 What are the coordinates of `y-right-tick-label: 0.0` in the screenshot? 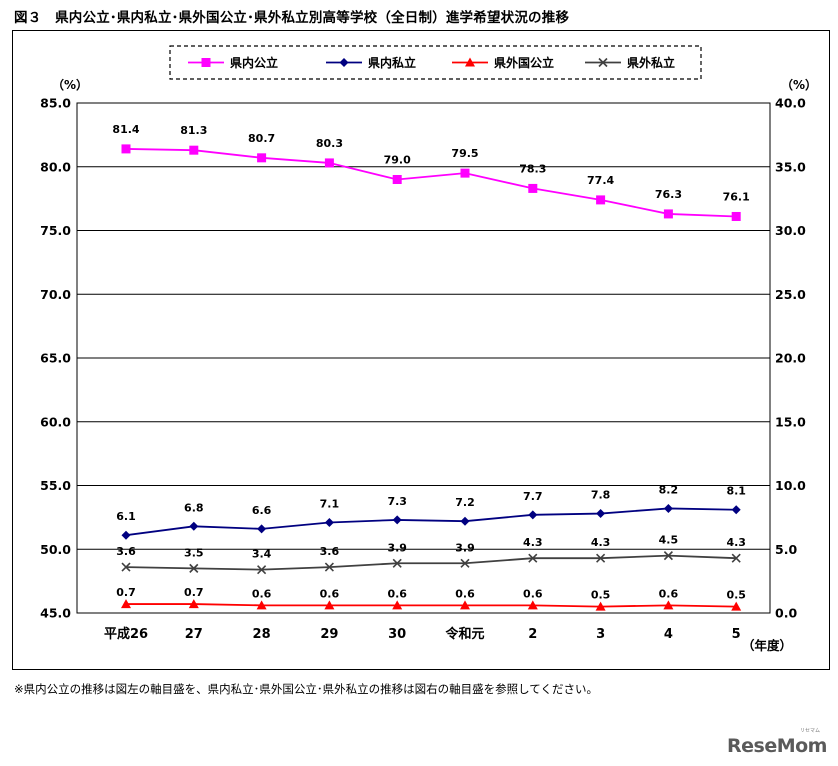 It's located at (786, 613).